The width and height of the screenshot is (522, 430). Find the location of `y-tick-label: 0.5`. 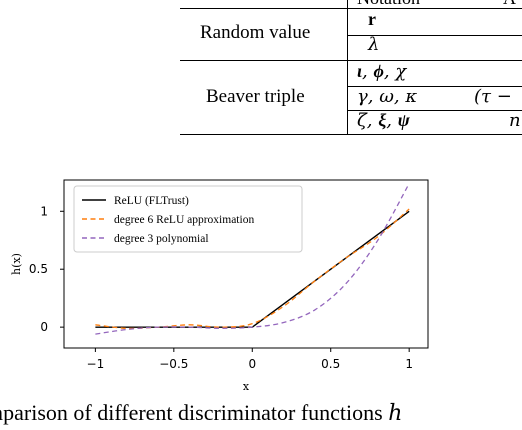

y-tick-label: 0.5 is located at coordinates (38, 269).